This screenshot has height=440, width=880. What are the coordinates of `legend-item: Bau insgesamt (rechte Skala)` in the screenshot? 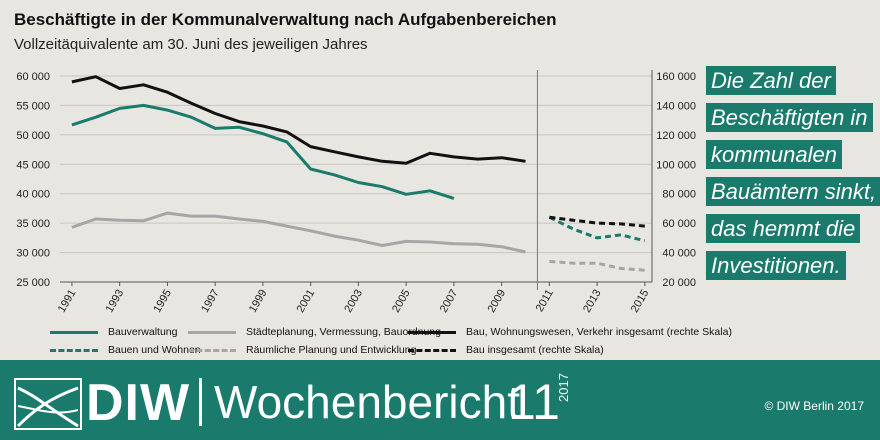 It's located at (506, 350).